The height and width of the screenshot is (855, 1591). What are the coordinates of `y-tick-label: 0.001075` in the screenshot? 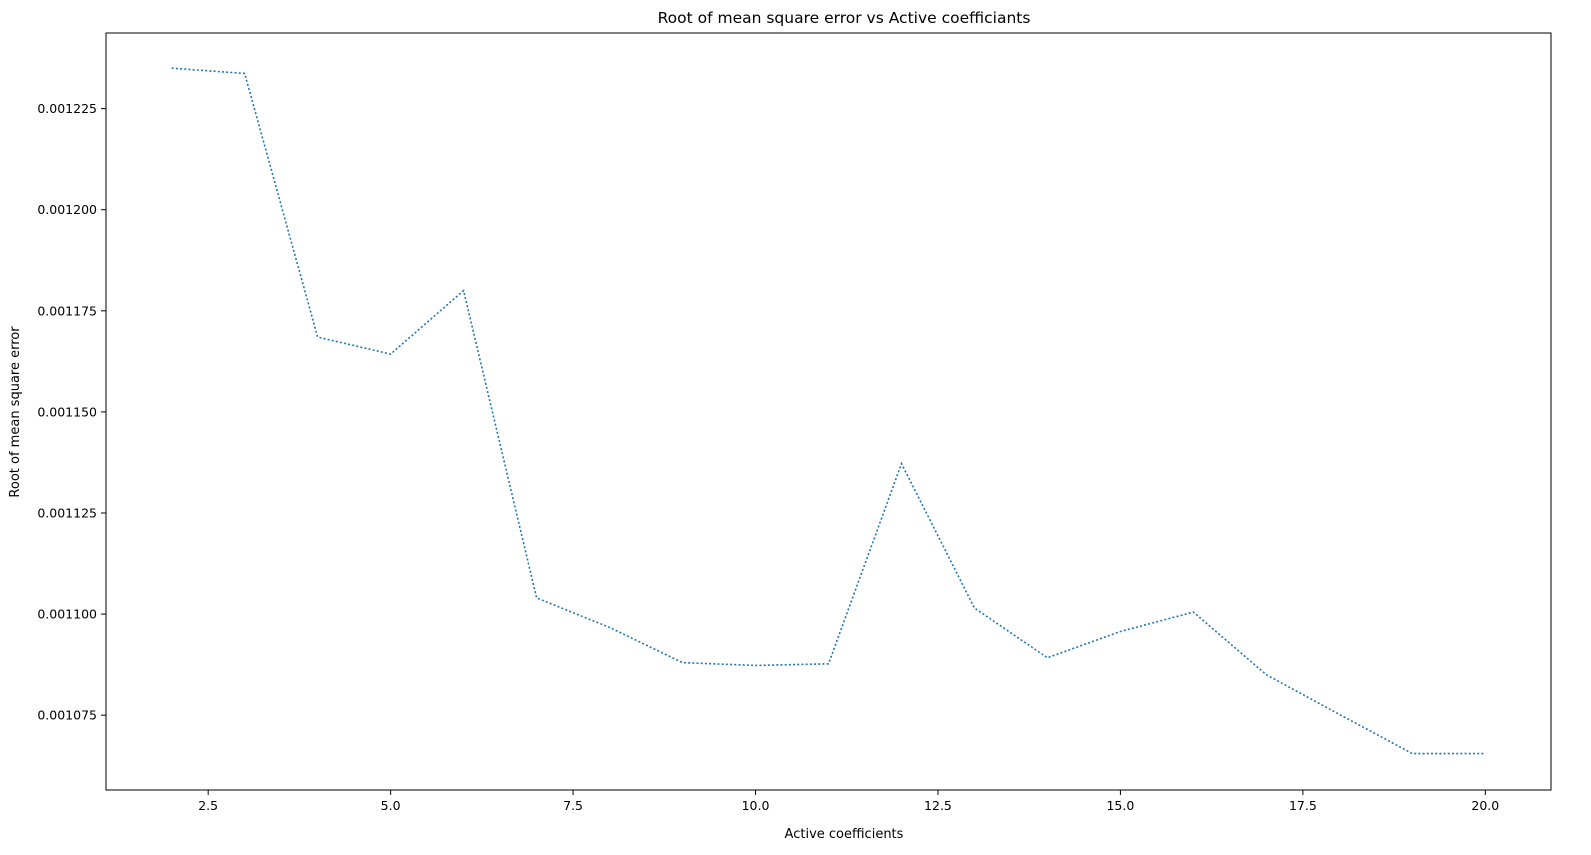 It's located at (67, 715).